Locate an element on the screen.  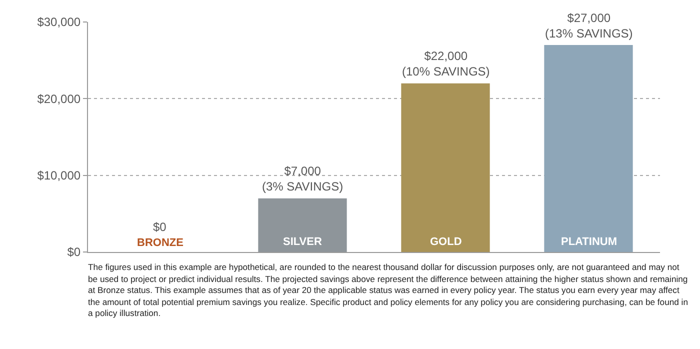
y-tick-label: $0 is located at coordinates (74, 252).